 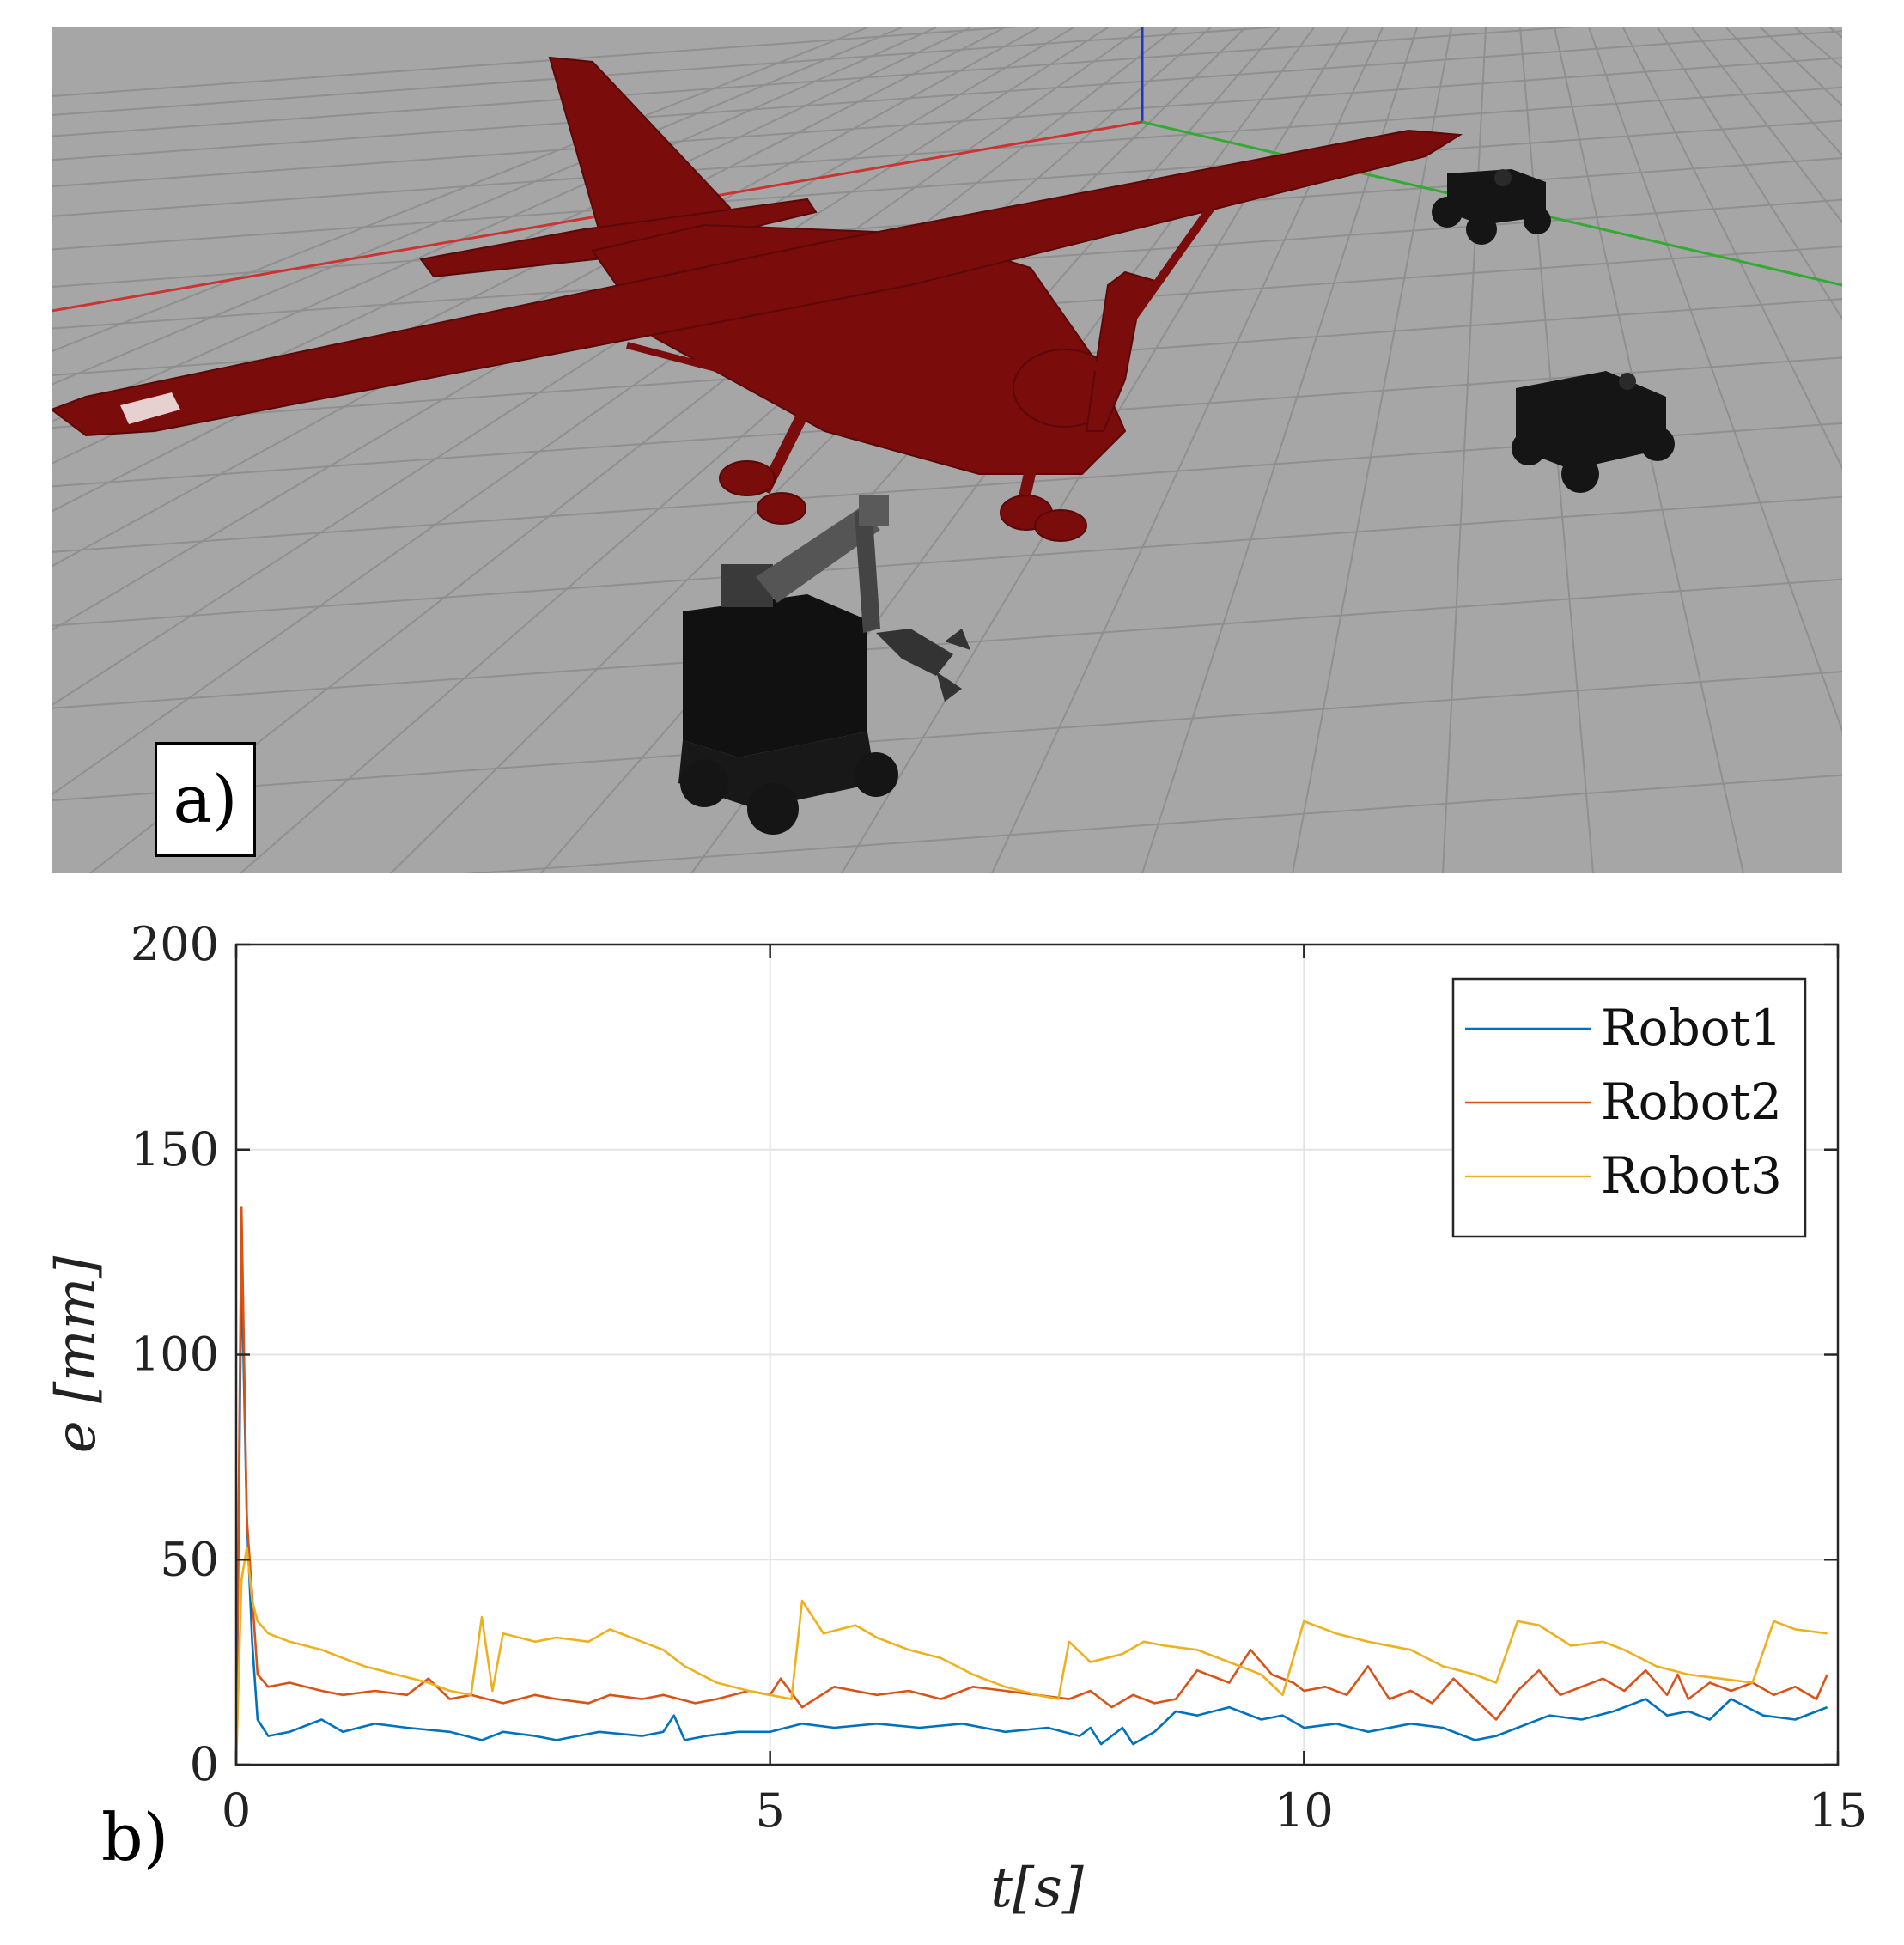 What do you see at coordinates (1031, 1656) in the screenshot?
I see `series-line-robot3` at bounding box center [1031, 1656].